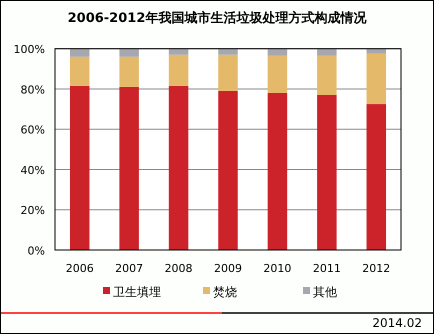 The height and width of the screenshot is (334, 434). Describe the element at coordinates (36, 251) in the screenshot. I see `y-tick-label: 0%` at that location.